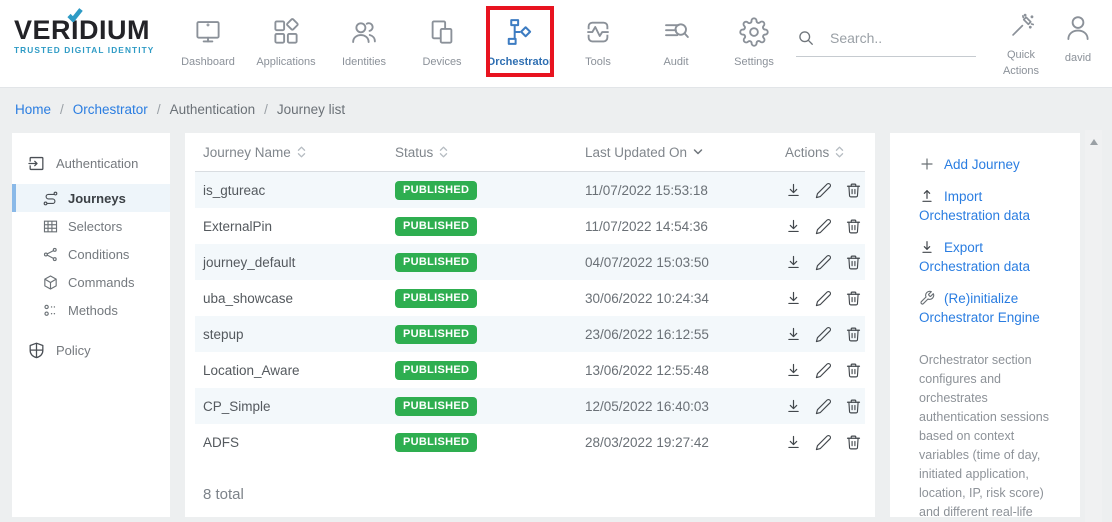 The height and width of the screenshot is (522, 1112). I want to click on sidebar-item-commands: Commands, so click(91, 282).